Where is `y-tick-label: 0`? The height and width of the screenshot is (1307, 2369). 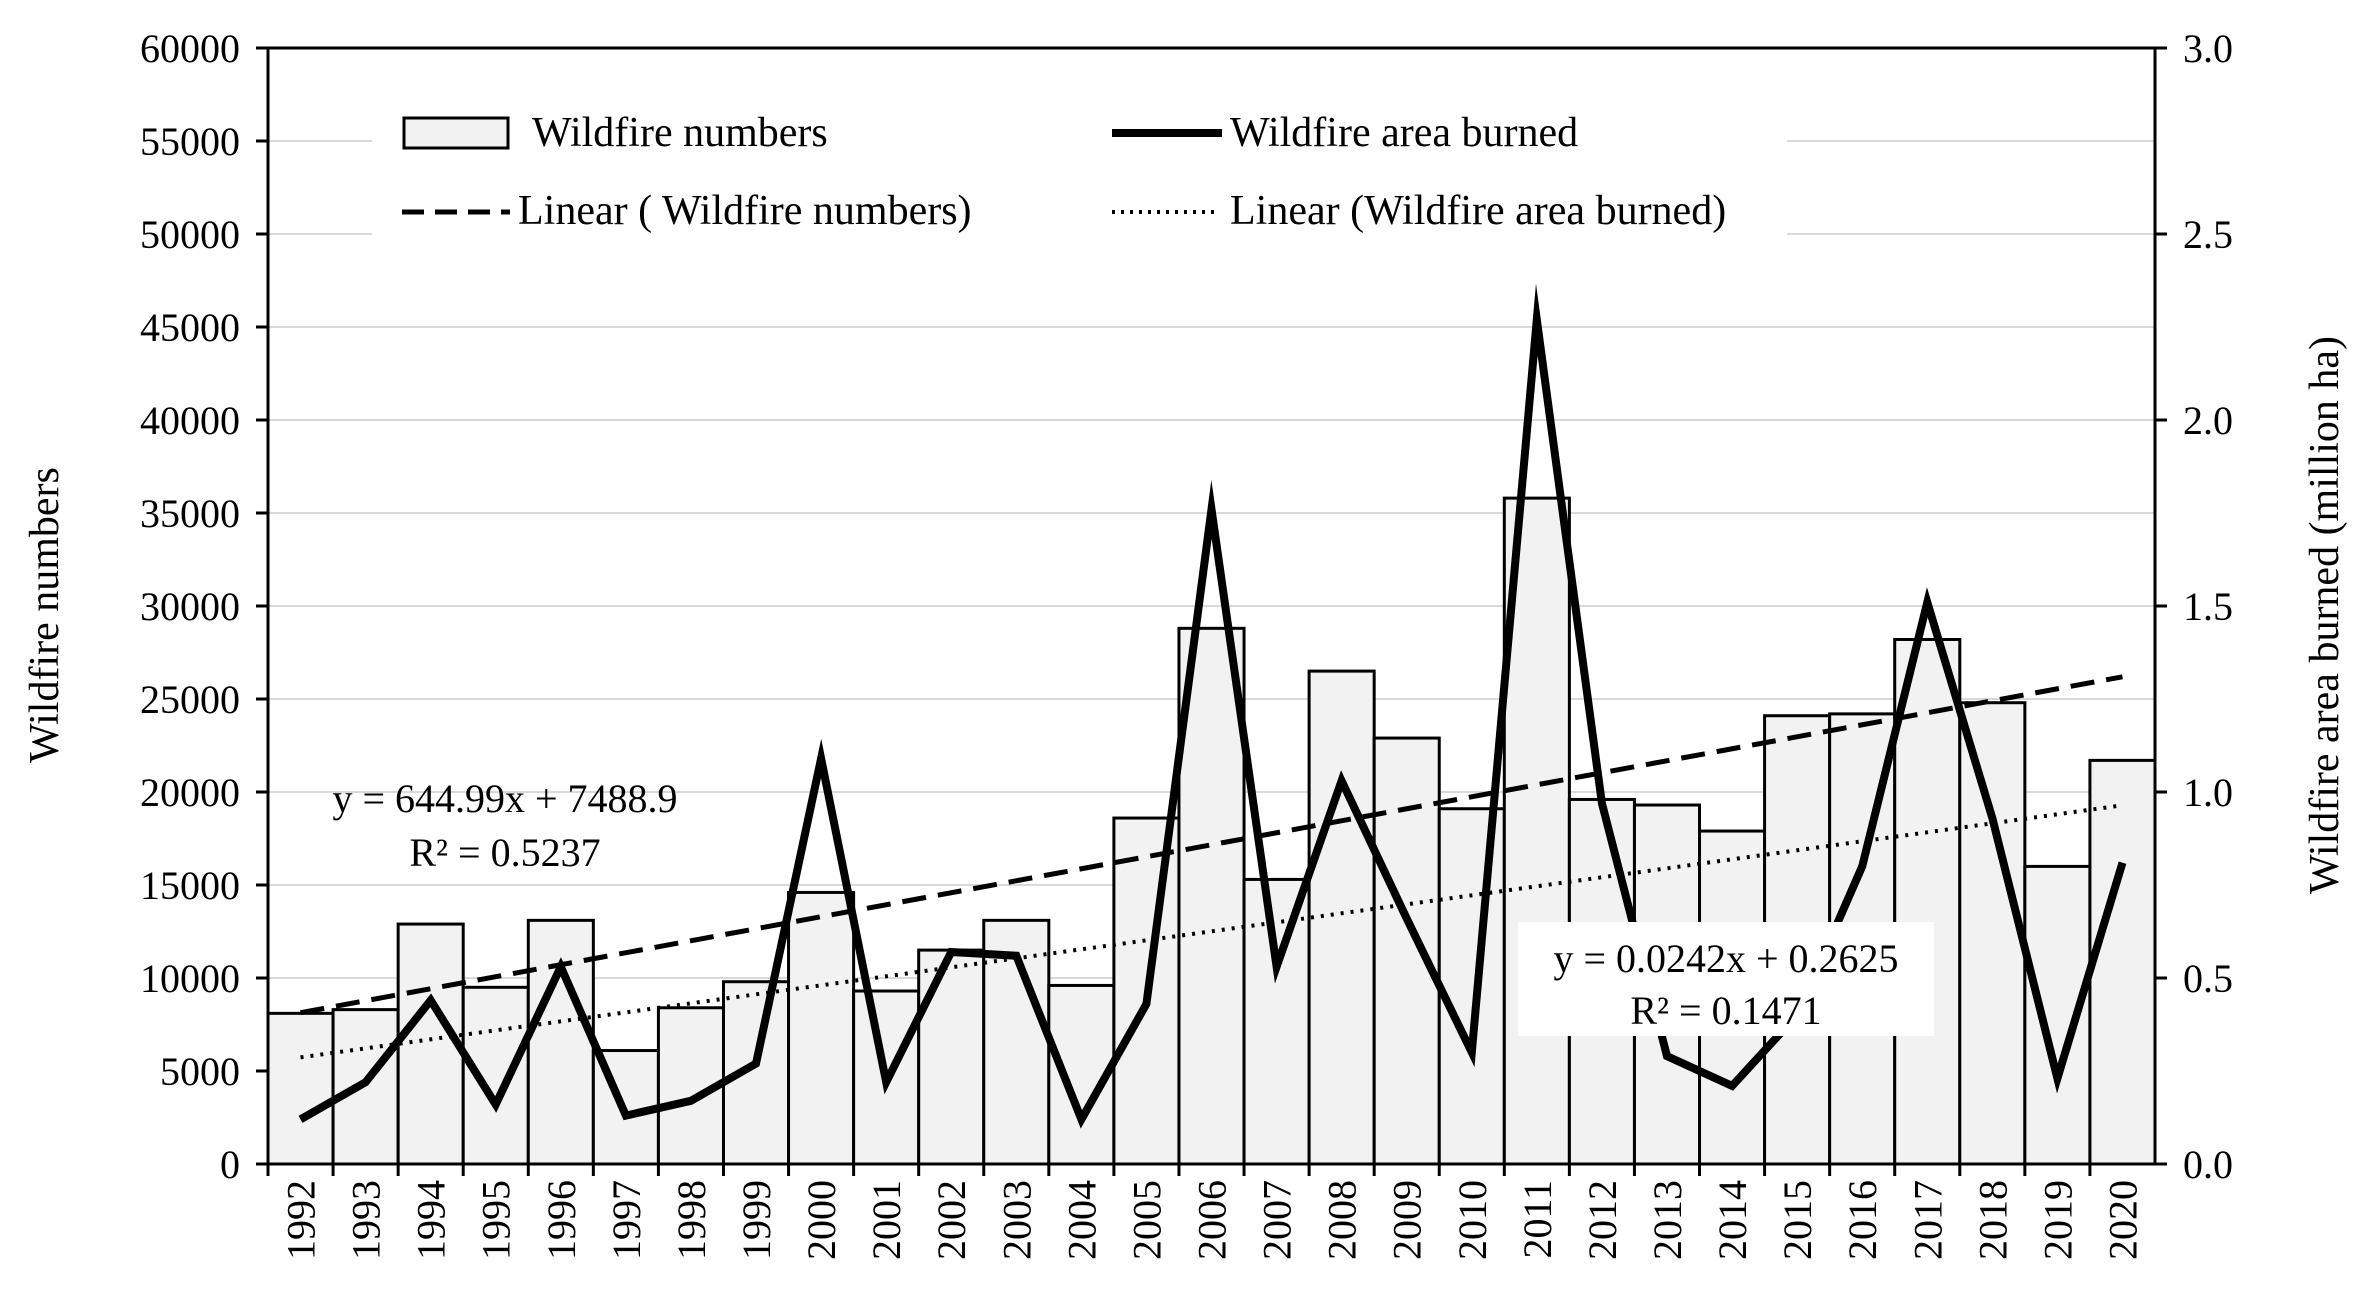
y-tick-label: 0 is located at coordinates (230, 1164).